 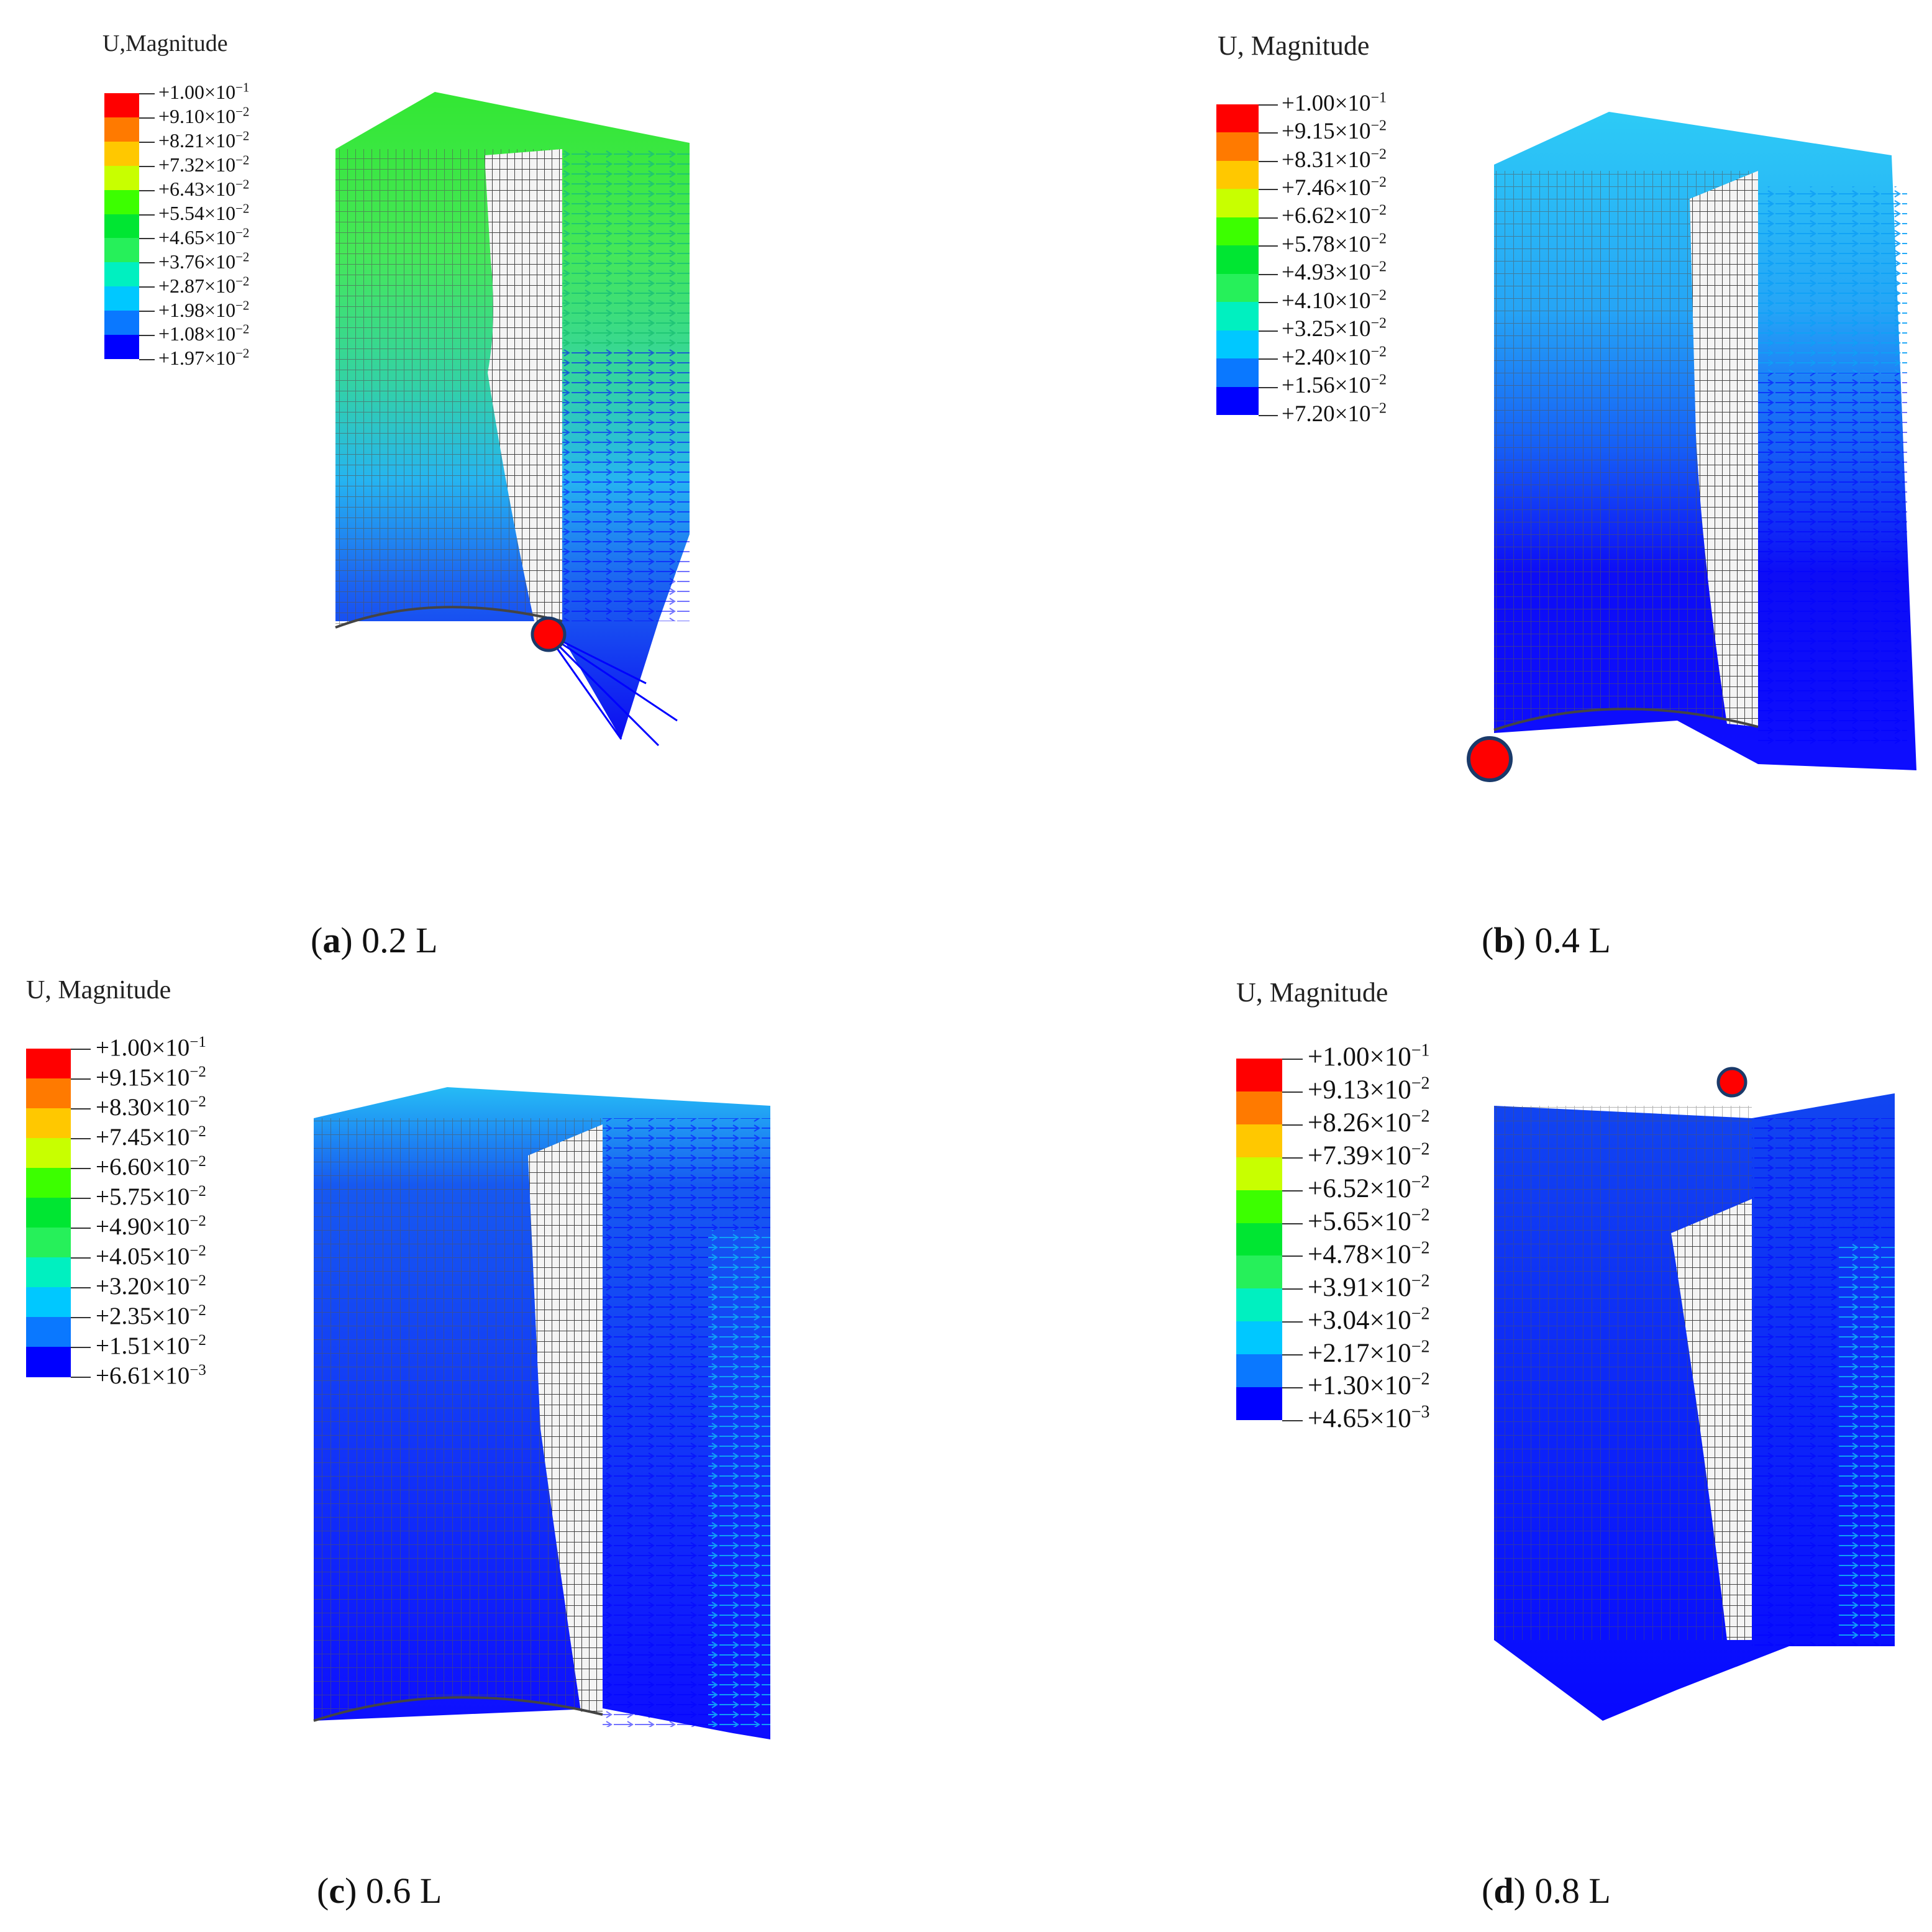 What do you see at coordinates (1626, 450) in the screenshot?
I see `mesh-back-b` at bounding box center [1626, 450].